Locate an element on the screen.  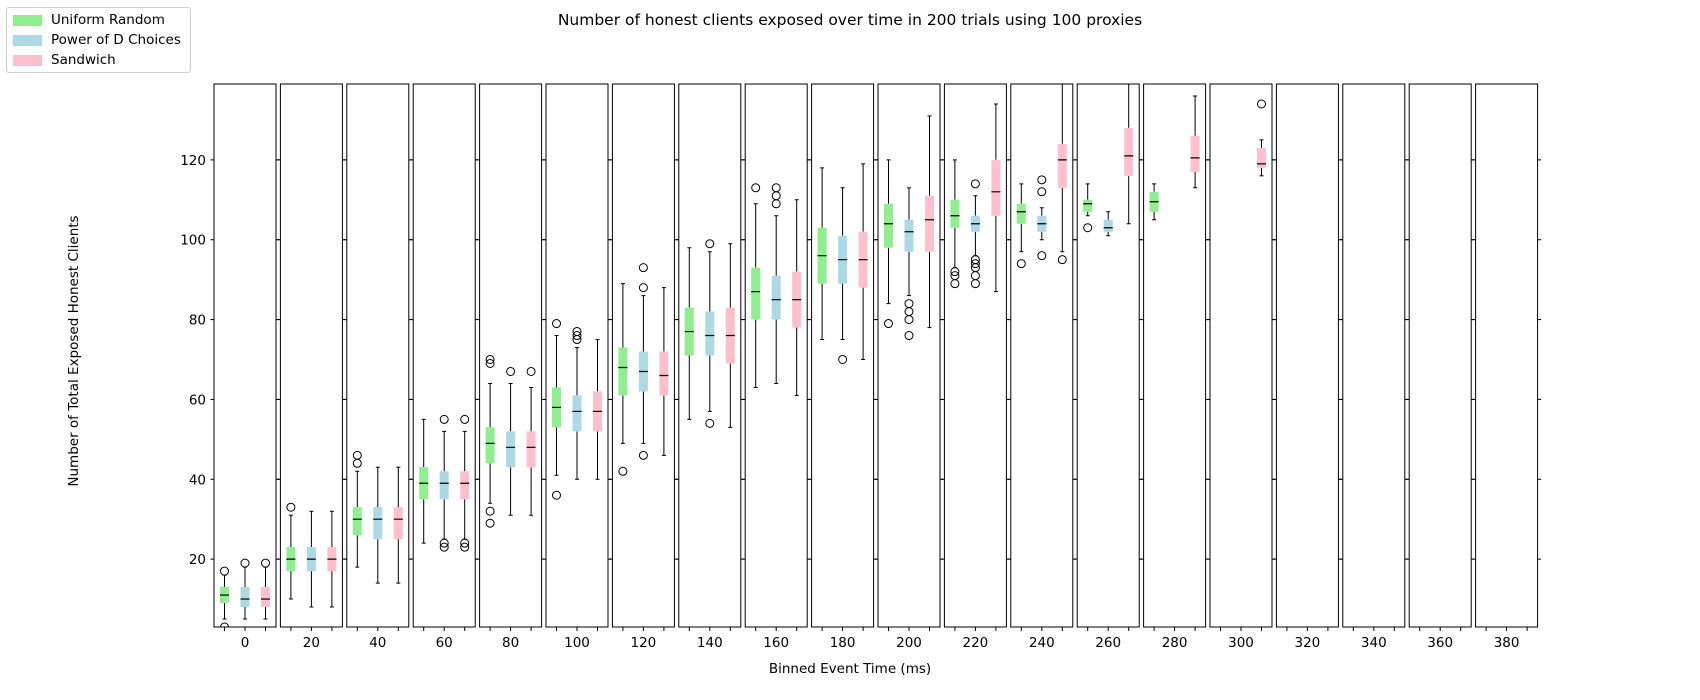
legend-swatch-sandwich is located at coordinates (27, 60).